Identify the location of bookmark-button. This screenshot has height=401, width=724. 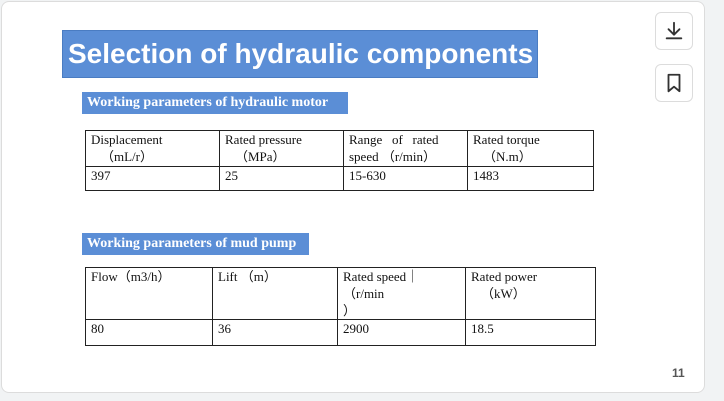
(674, 83).